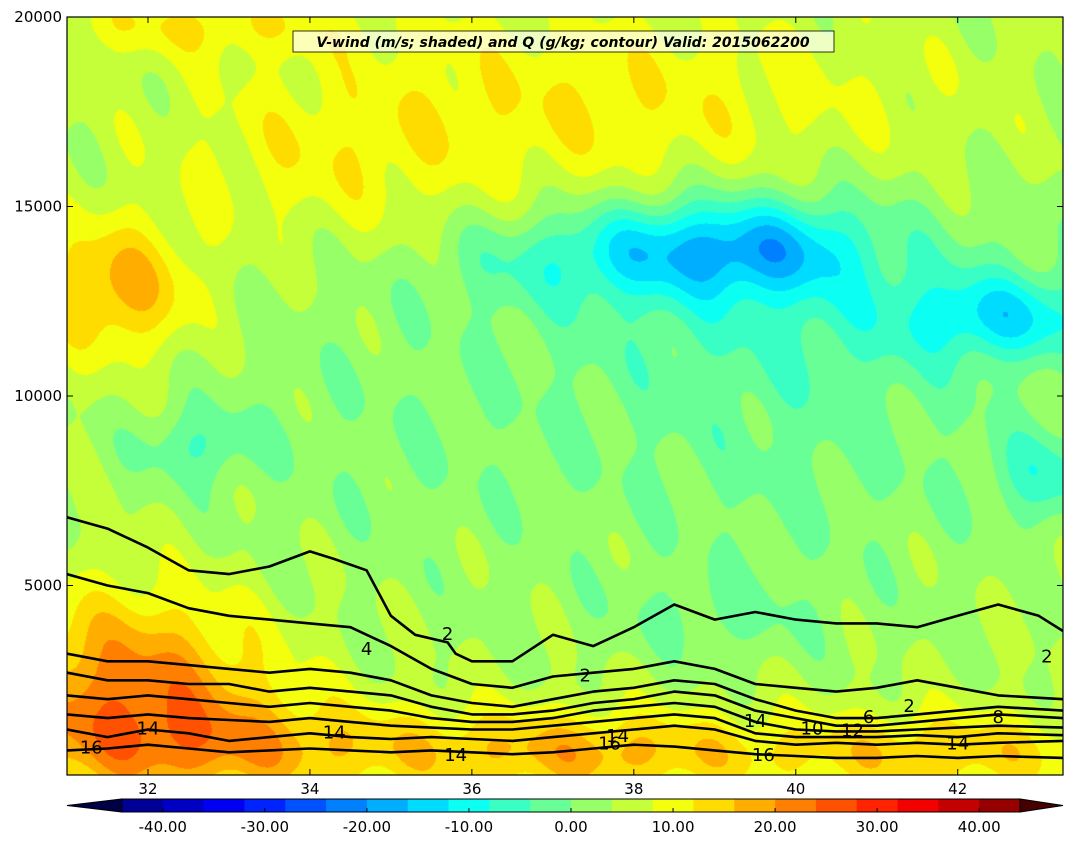 Image resolution: width=1074 pixels, height=844 pixels. I want to click on colorbar-tick-label: 40.00, so click(979, 827).